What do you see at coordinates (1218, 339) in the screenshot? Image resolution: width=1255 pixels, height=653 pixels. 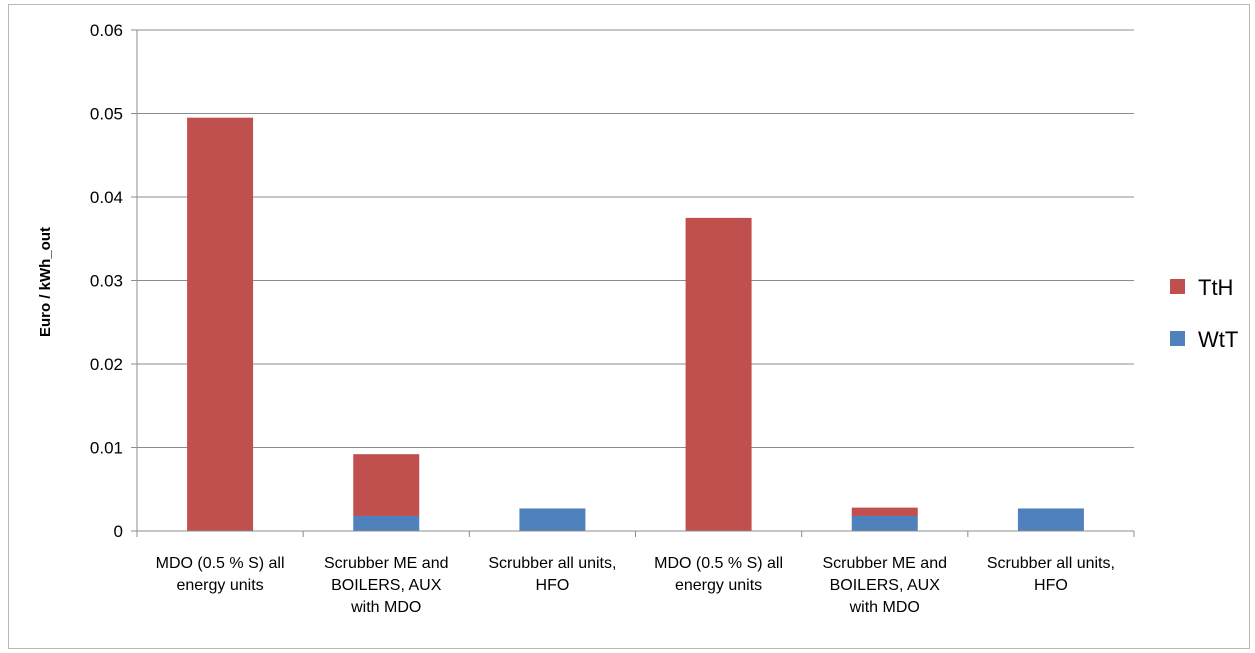 I see `legend-label-wtt: WtT` at bounding box center [1218, 339].